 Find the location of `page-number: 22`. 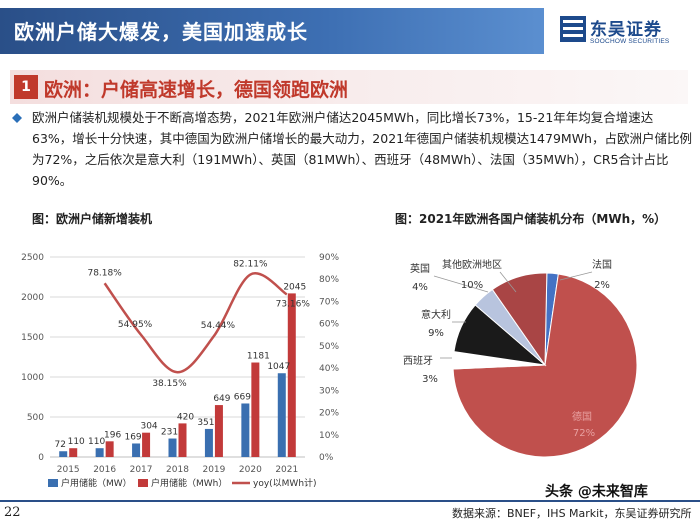

page-number: 22 is located at coordinates (12, 512).